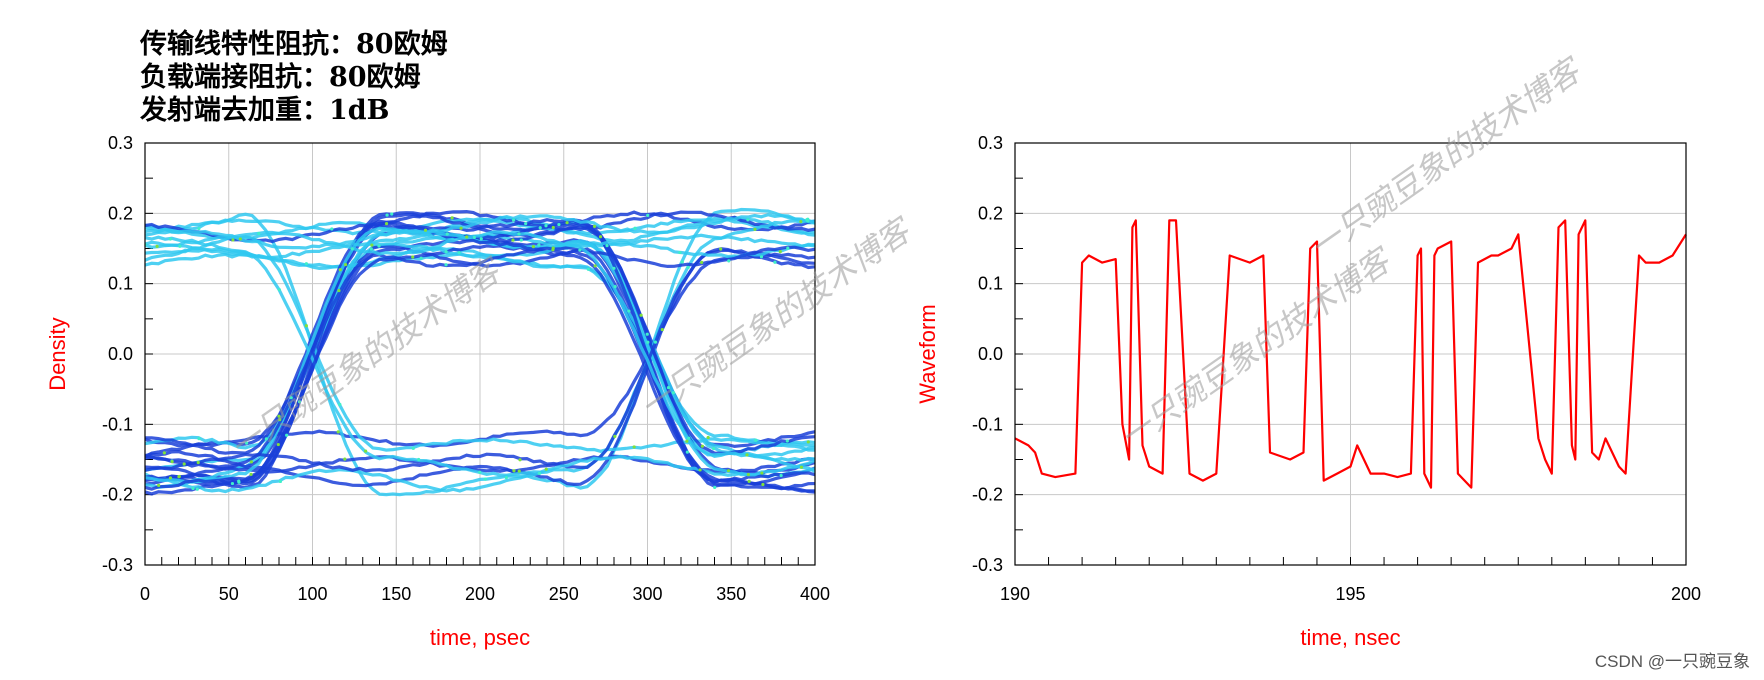 This screenshot has width=1764, height=680. What do you see at coordinates (647, 594) in the screenshot?
I see `x-tick-label: 300` at bounding box center [647, 594].